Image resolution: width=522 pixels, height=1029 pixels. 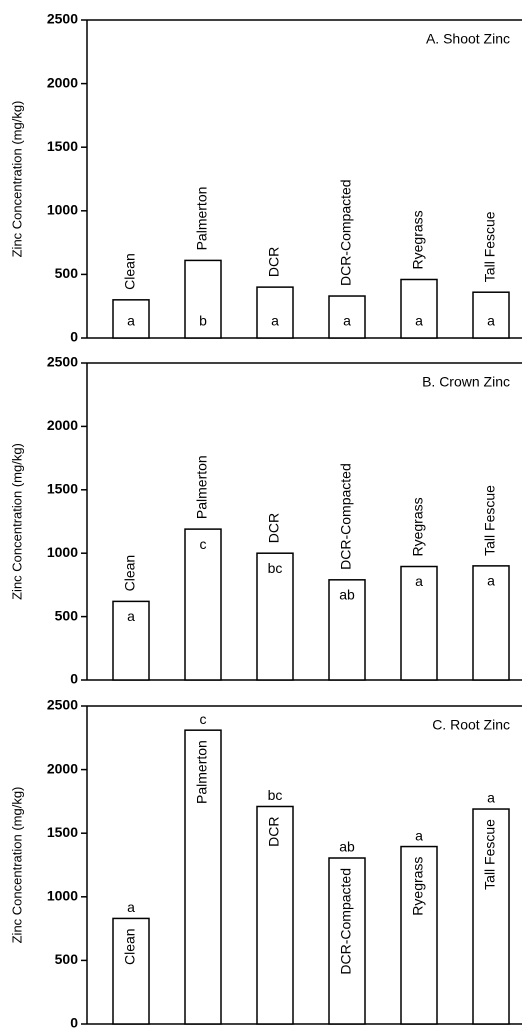 What do you see at coordinates (203, 321) in the screenshot?
I see `significance-letter: b` at bounding box center [203, 321].